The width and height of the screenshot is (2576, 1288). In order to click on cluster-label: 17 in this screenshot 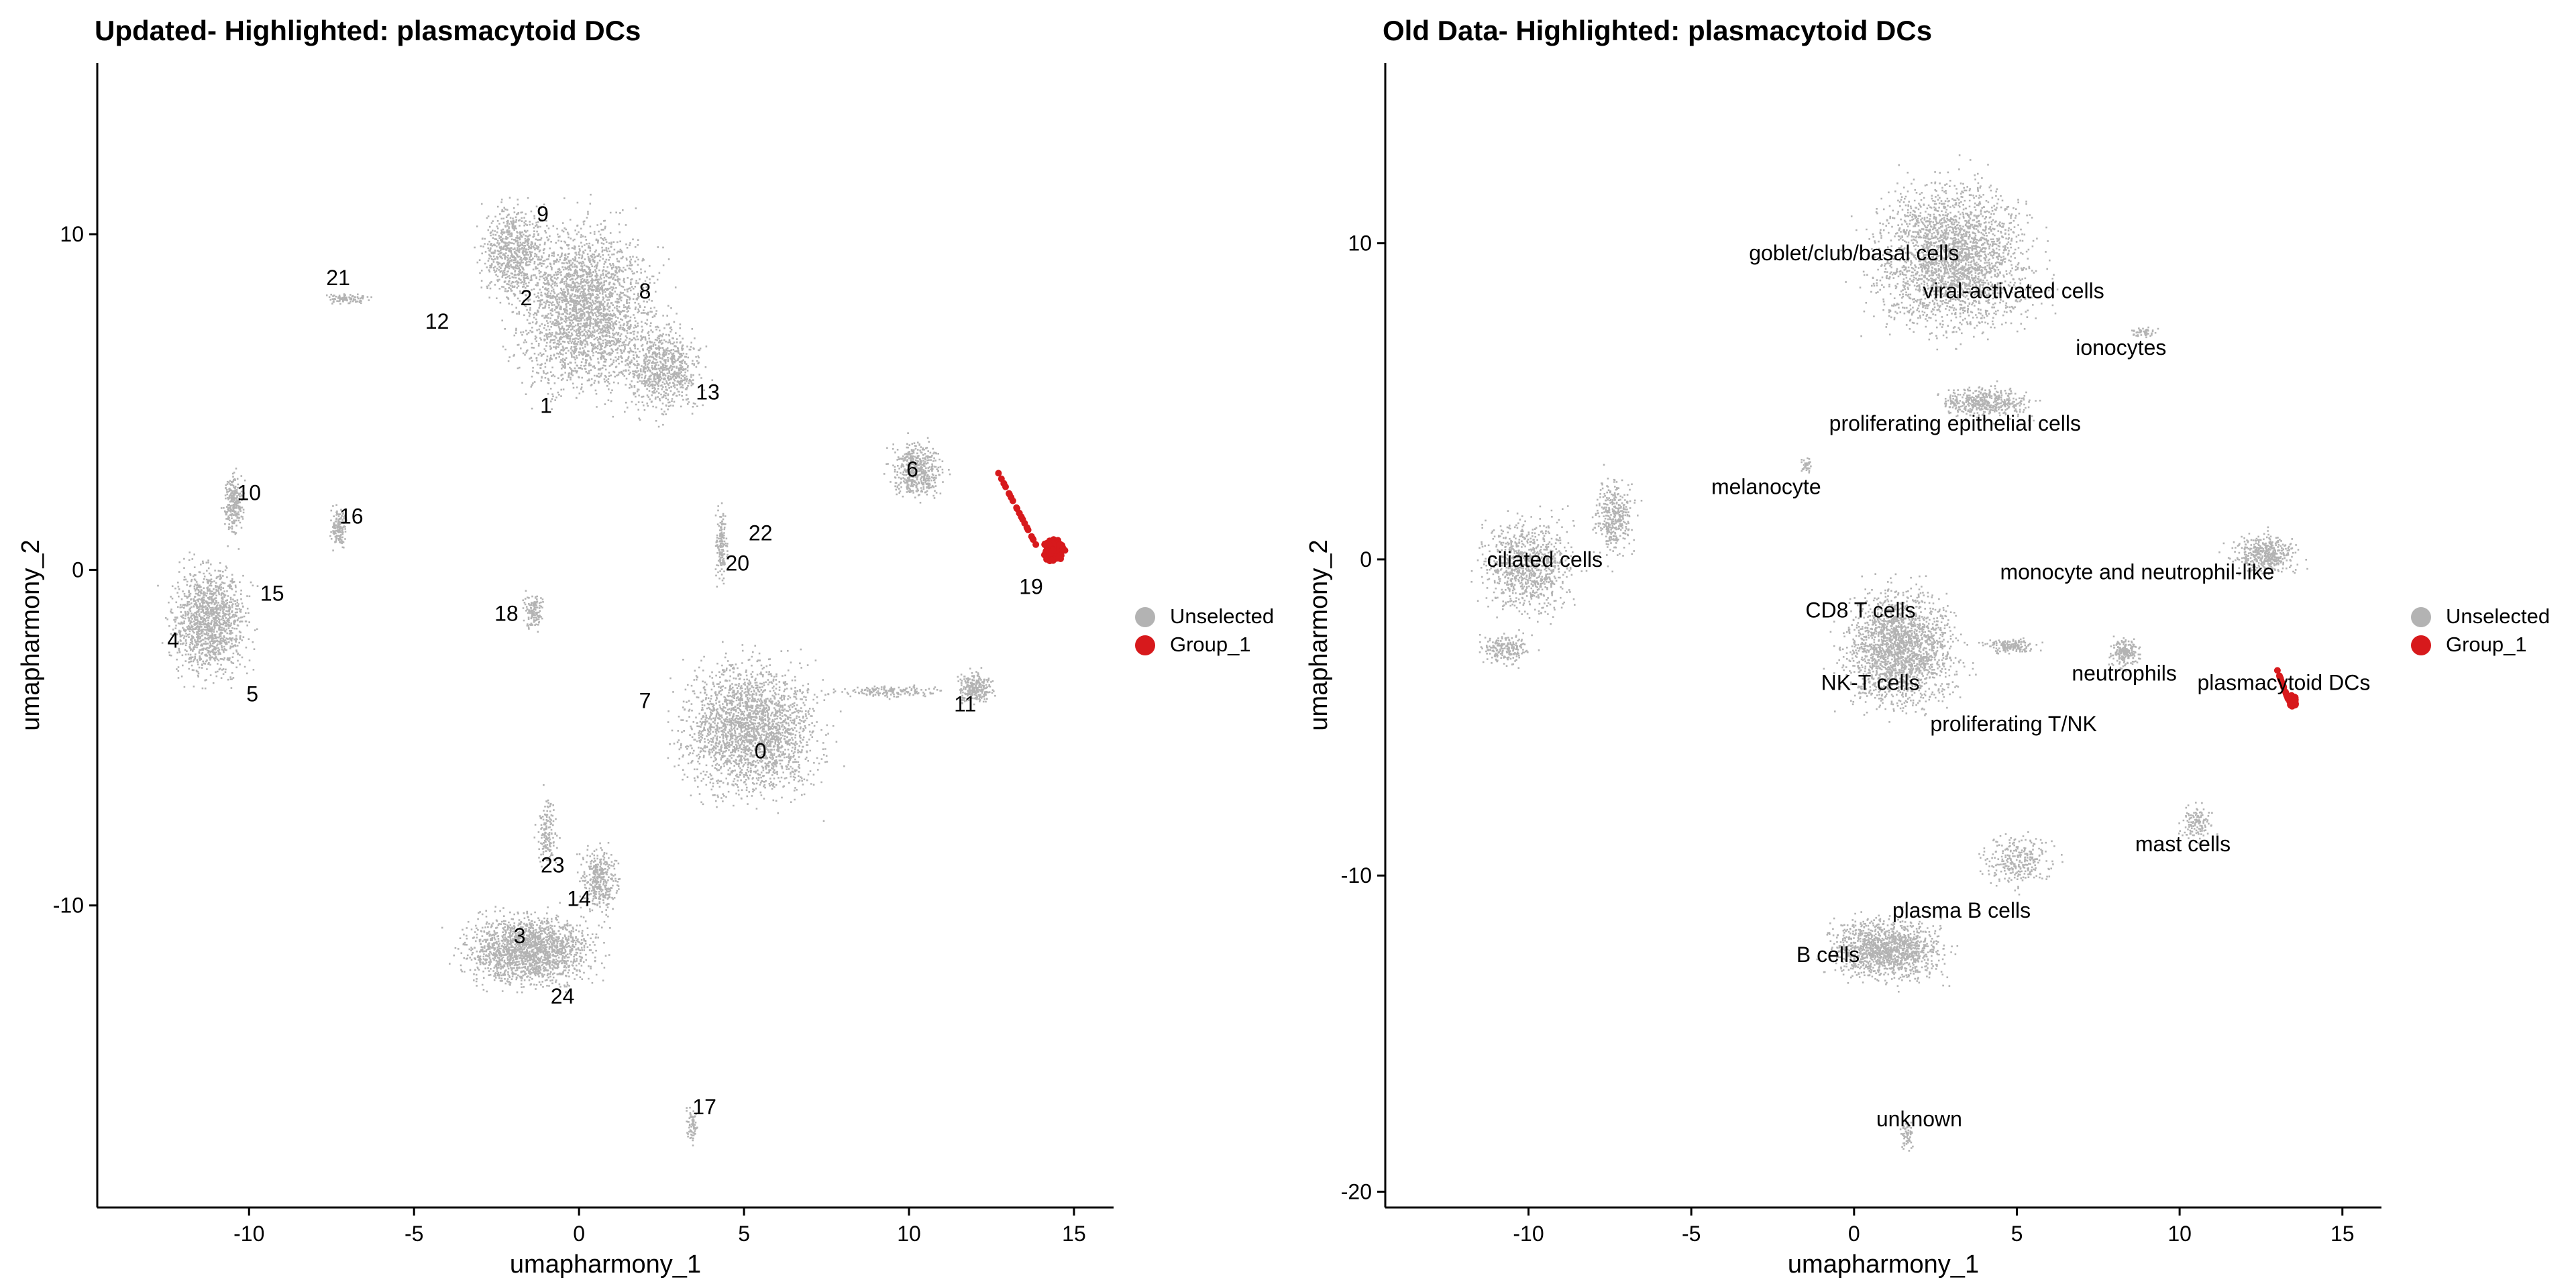, I will do `click(704, 1107)`.